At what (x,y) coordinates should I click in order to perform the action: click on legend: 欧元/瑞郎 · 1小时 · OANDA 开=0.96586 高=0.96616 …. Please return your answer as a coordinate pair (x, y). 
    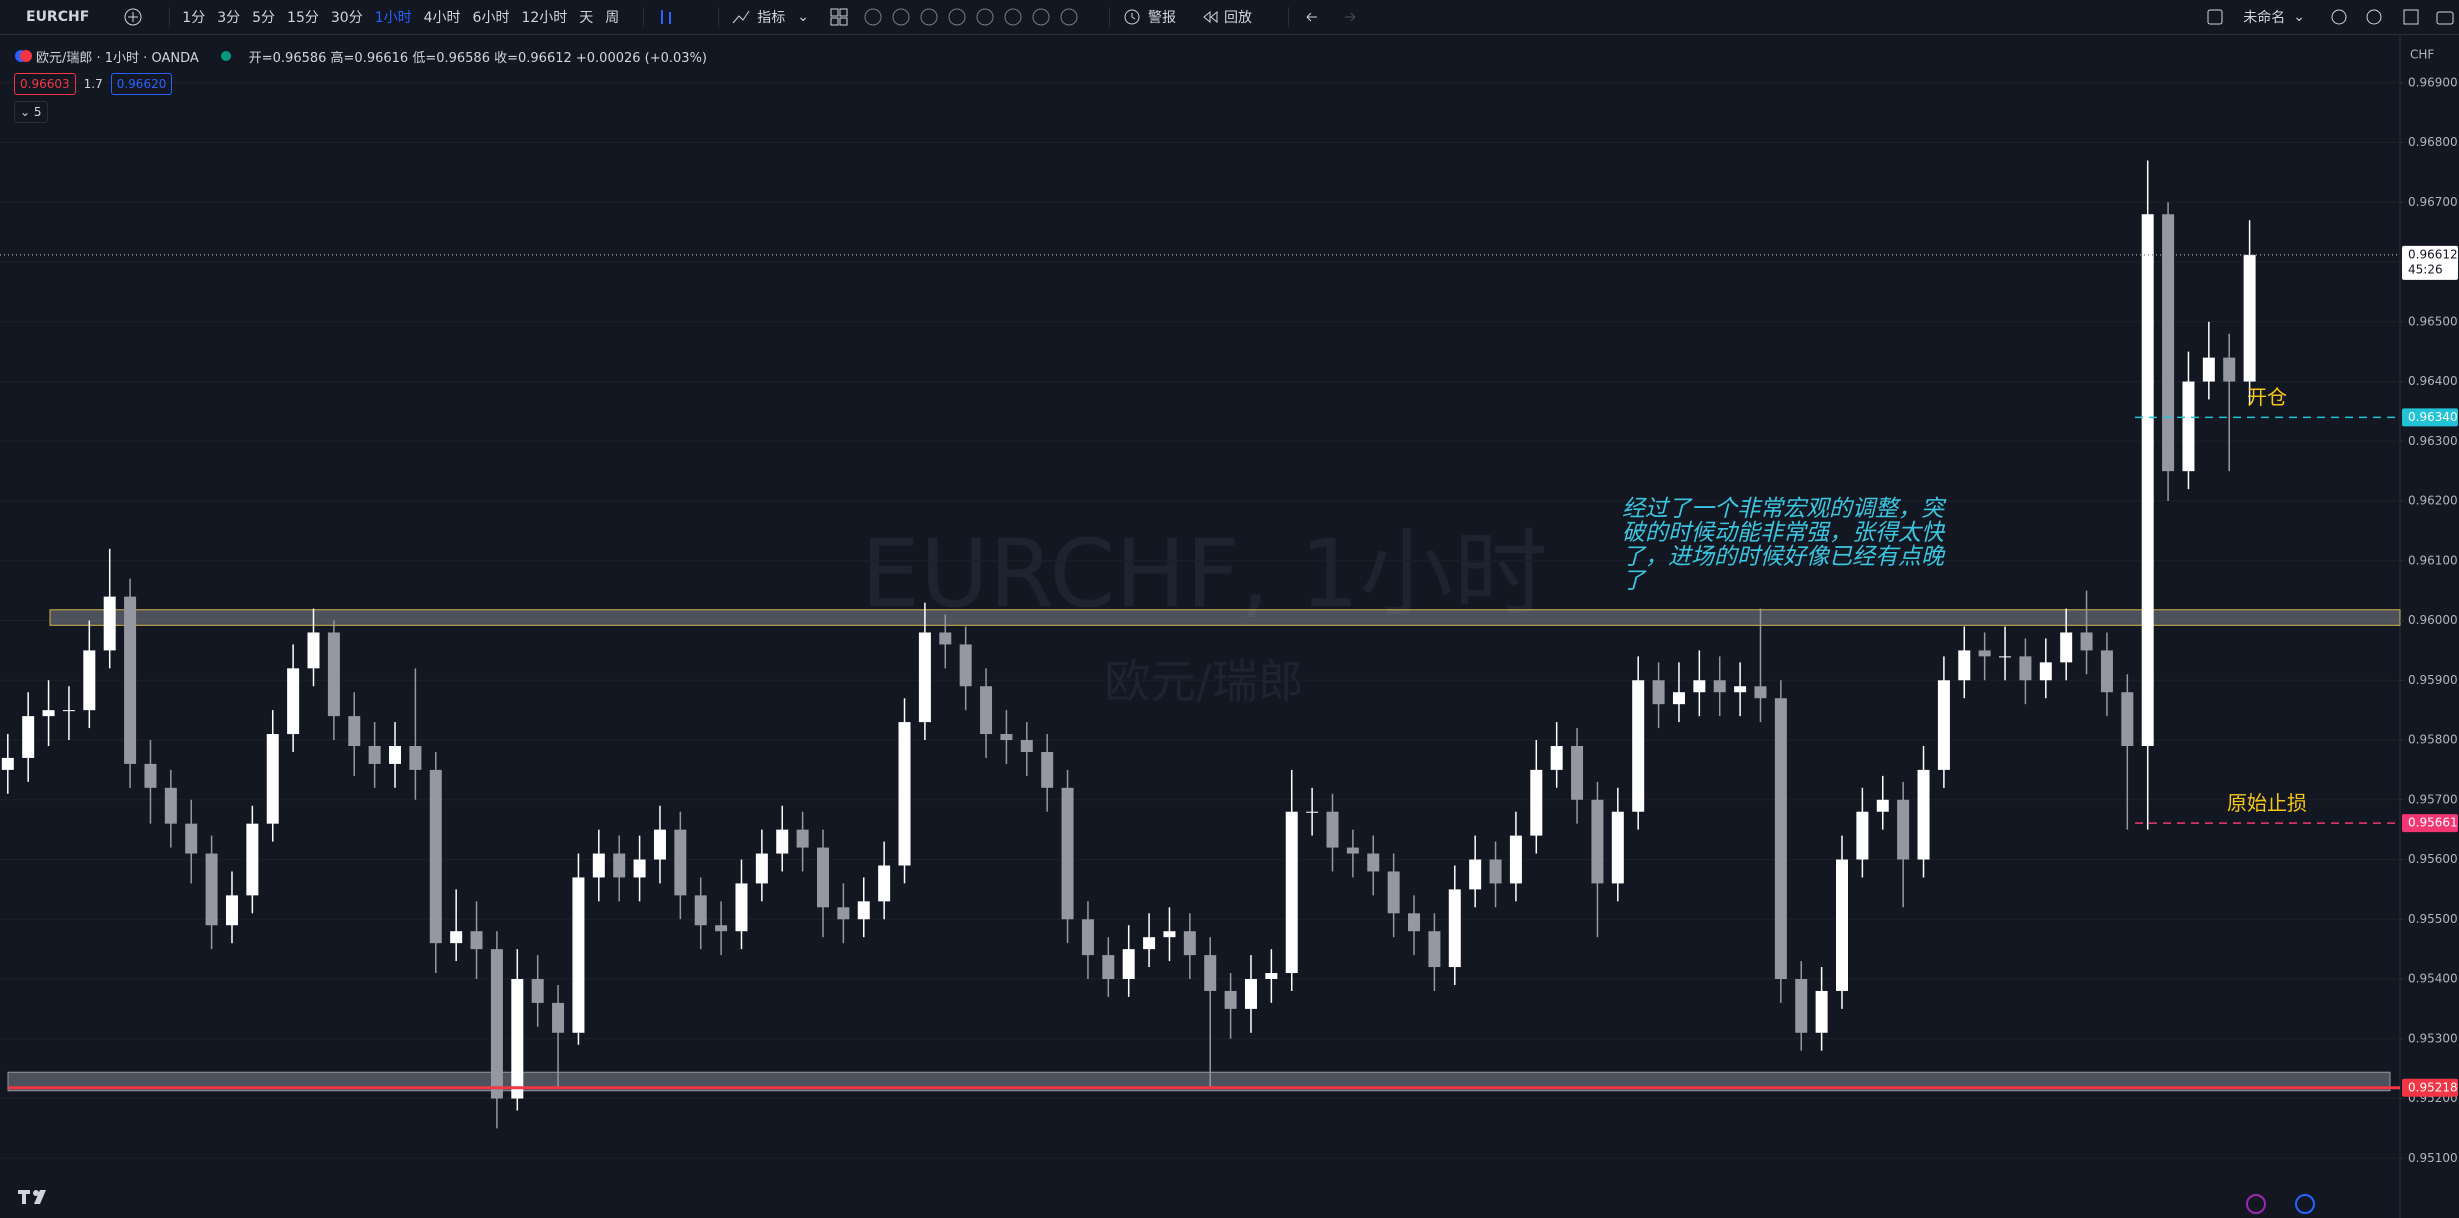
    Looking at the image, I should click on (360, 86).